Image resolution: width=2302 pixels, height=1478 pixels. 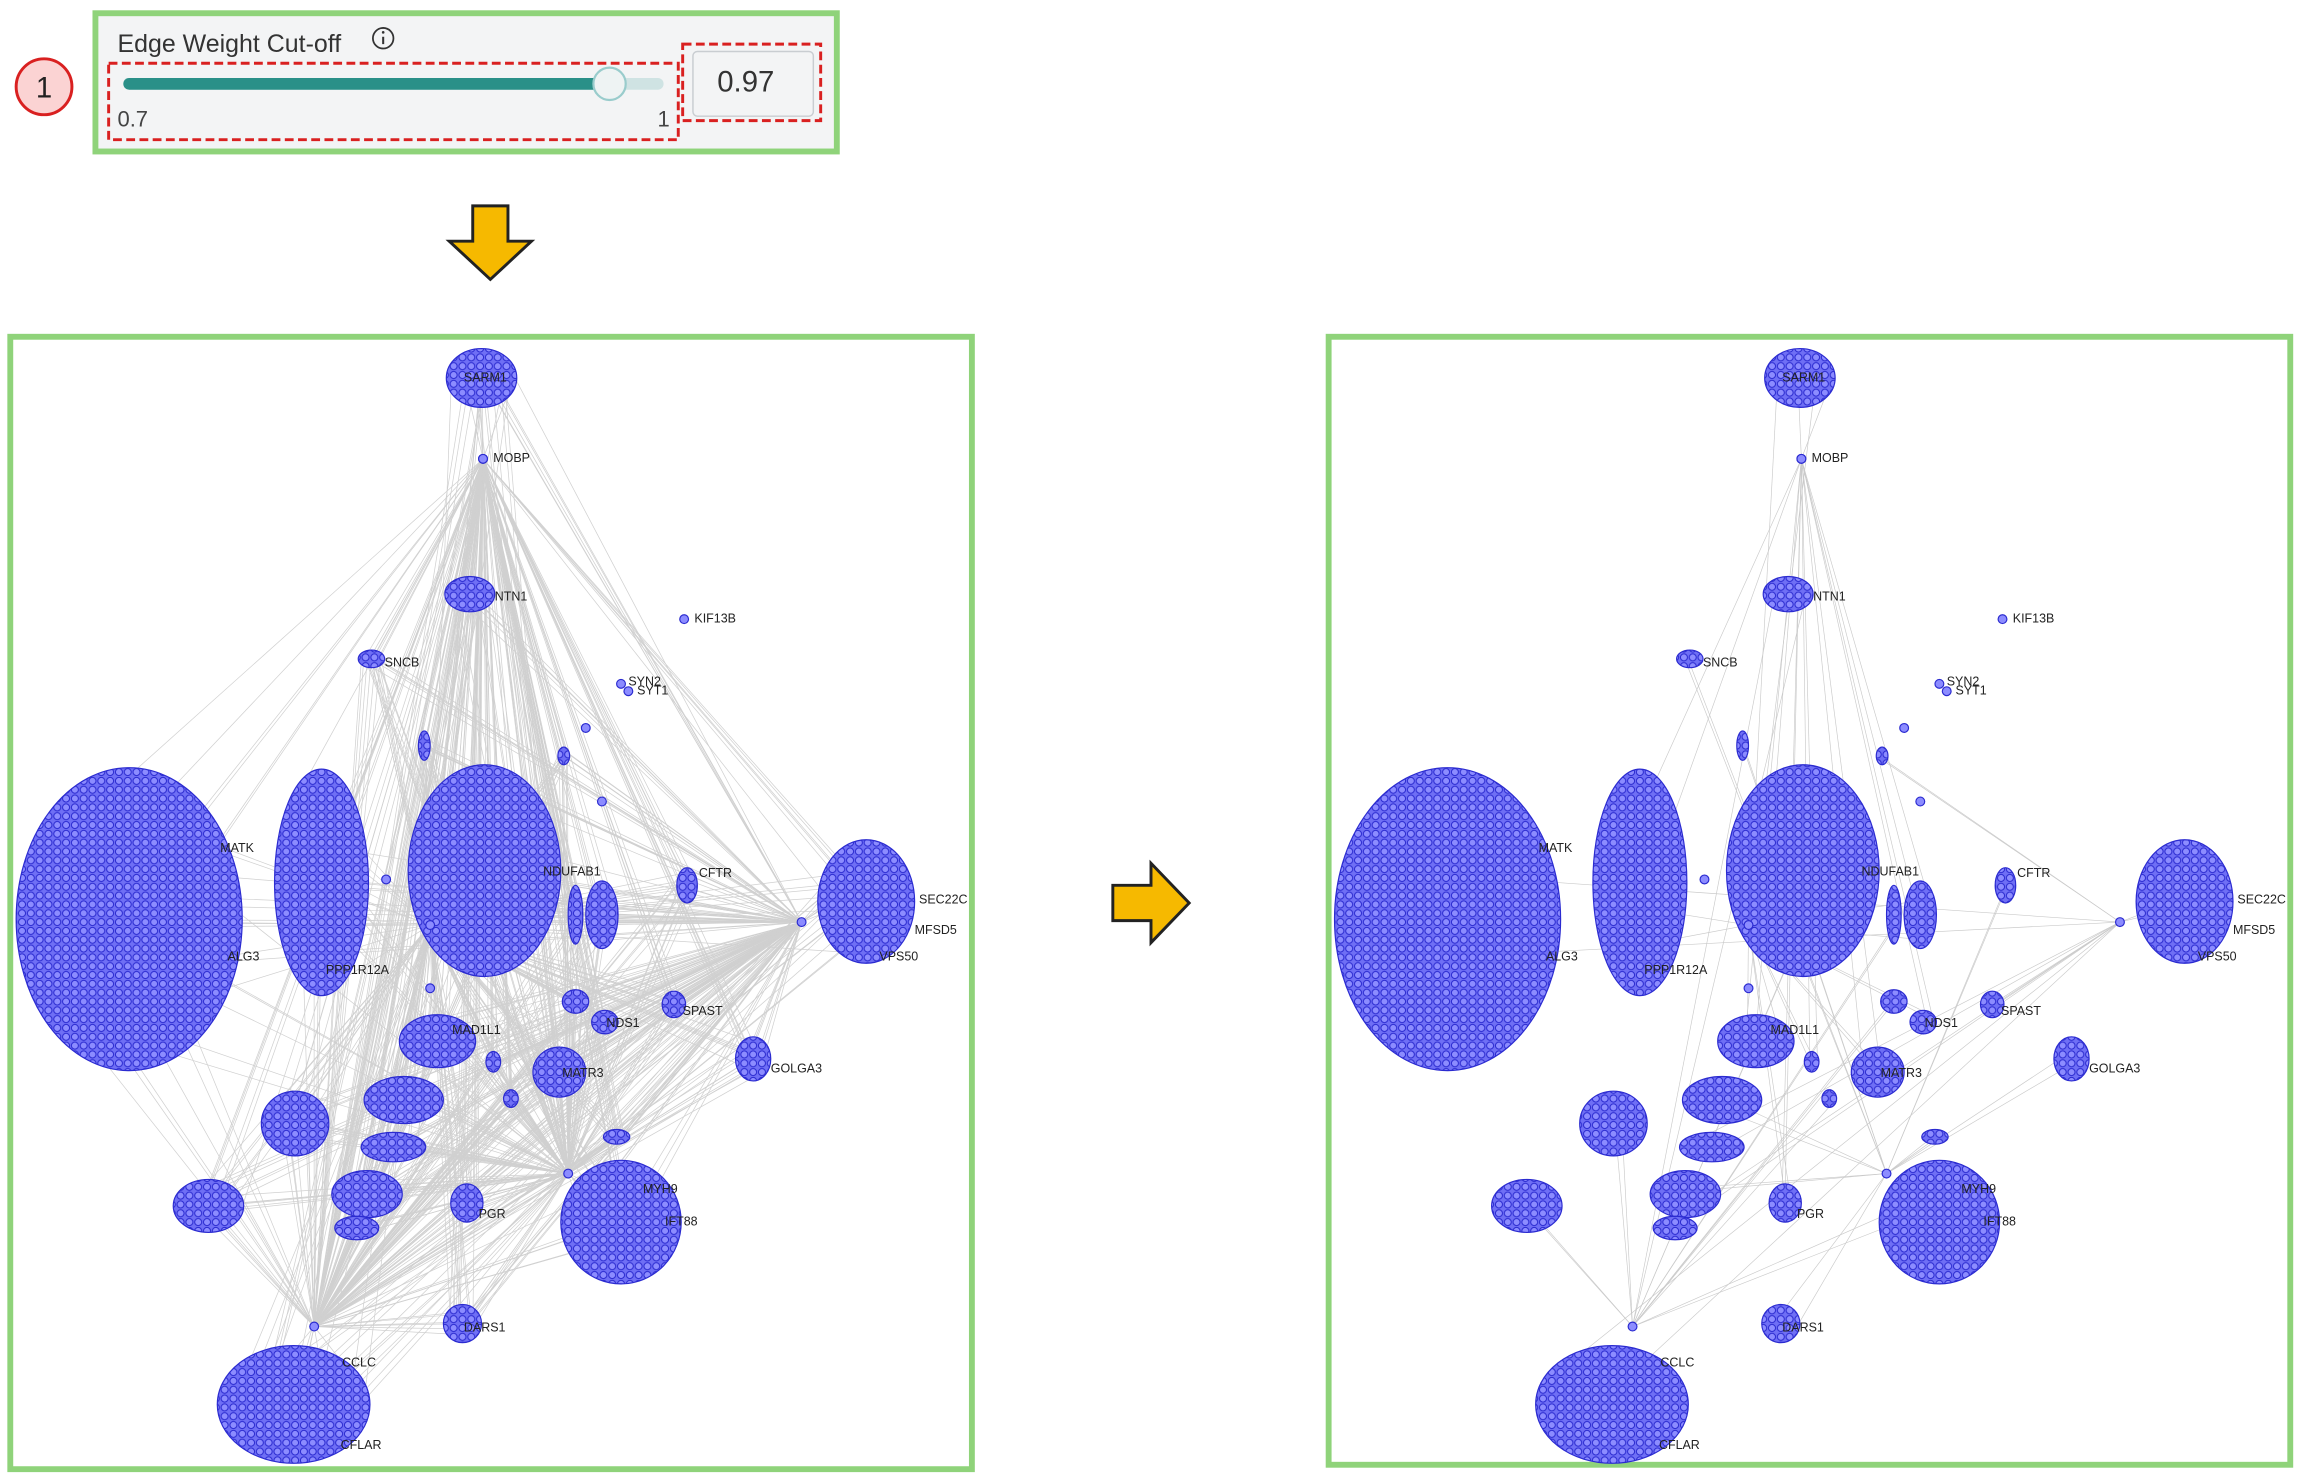 What do you see at coordinates (715, 873) in the screenshot?
I see `node-label: CFTR` at bounding box center [715, 873].